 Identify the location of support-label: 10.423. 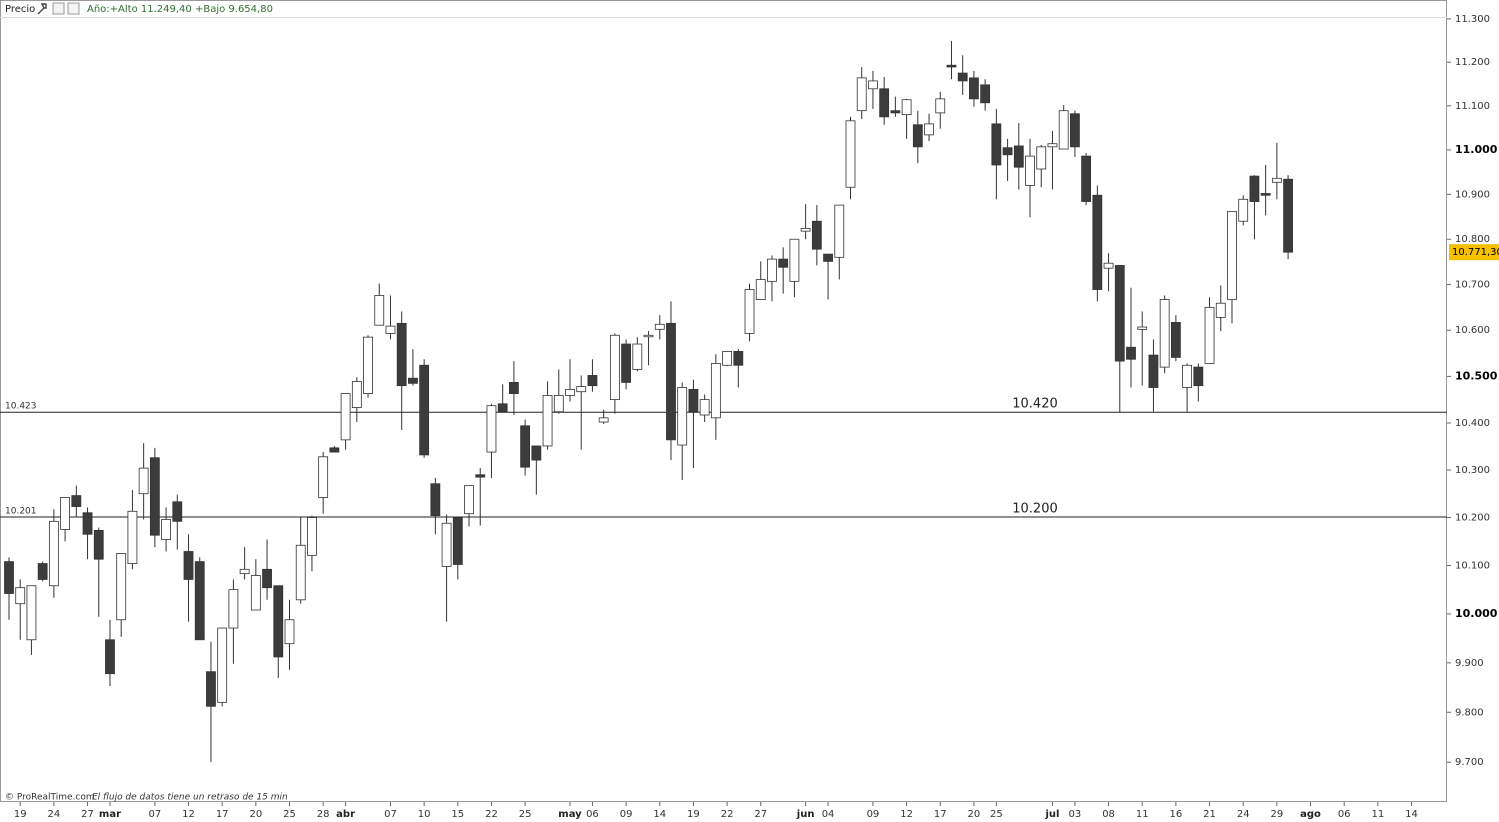
(21, 407).